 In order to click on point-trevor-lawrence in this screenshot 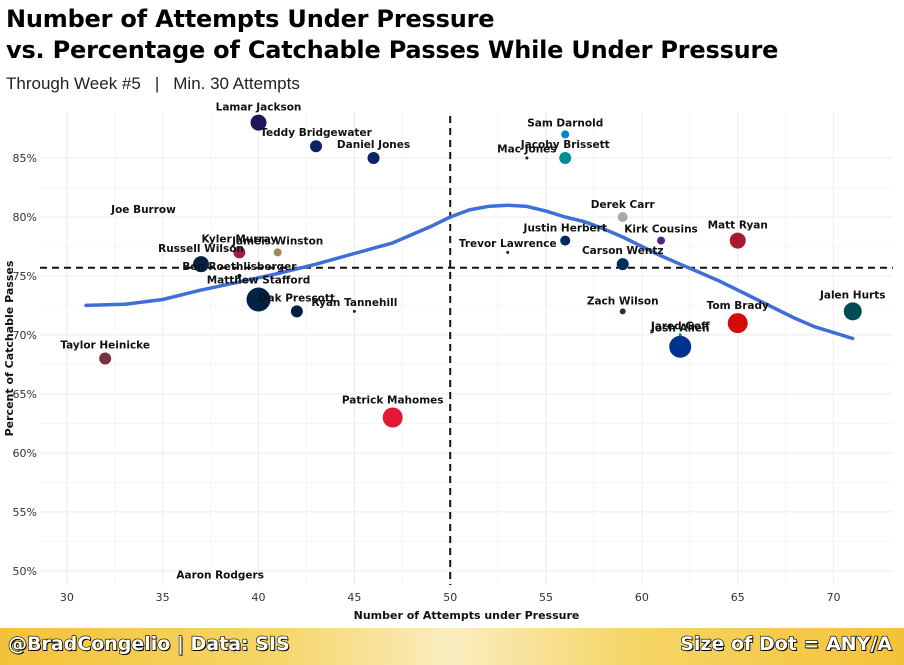, I will do `click(508, 252)`.